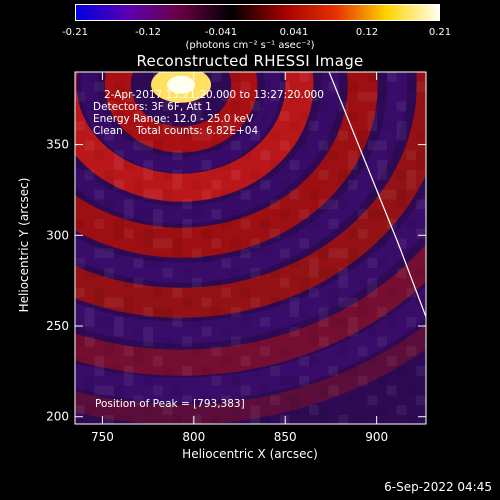 This screenshot has width=500, height=500. What do you see at coordinates (438, 487) in the screenshot?
I see `timestamp: 6-Sep-2022 04:45` at bounding box center [438, 487].